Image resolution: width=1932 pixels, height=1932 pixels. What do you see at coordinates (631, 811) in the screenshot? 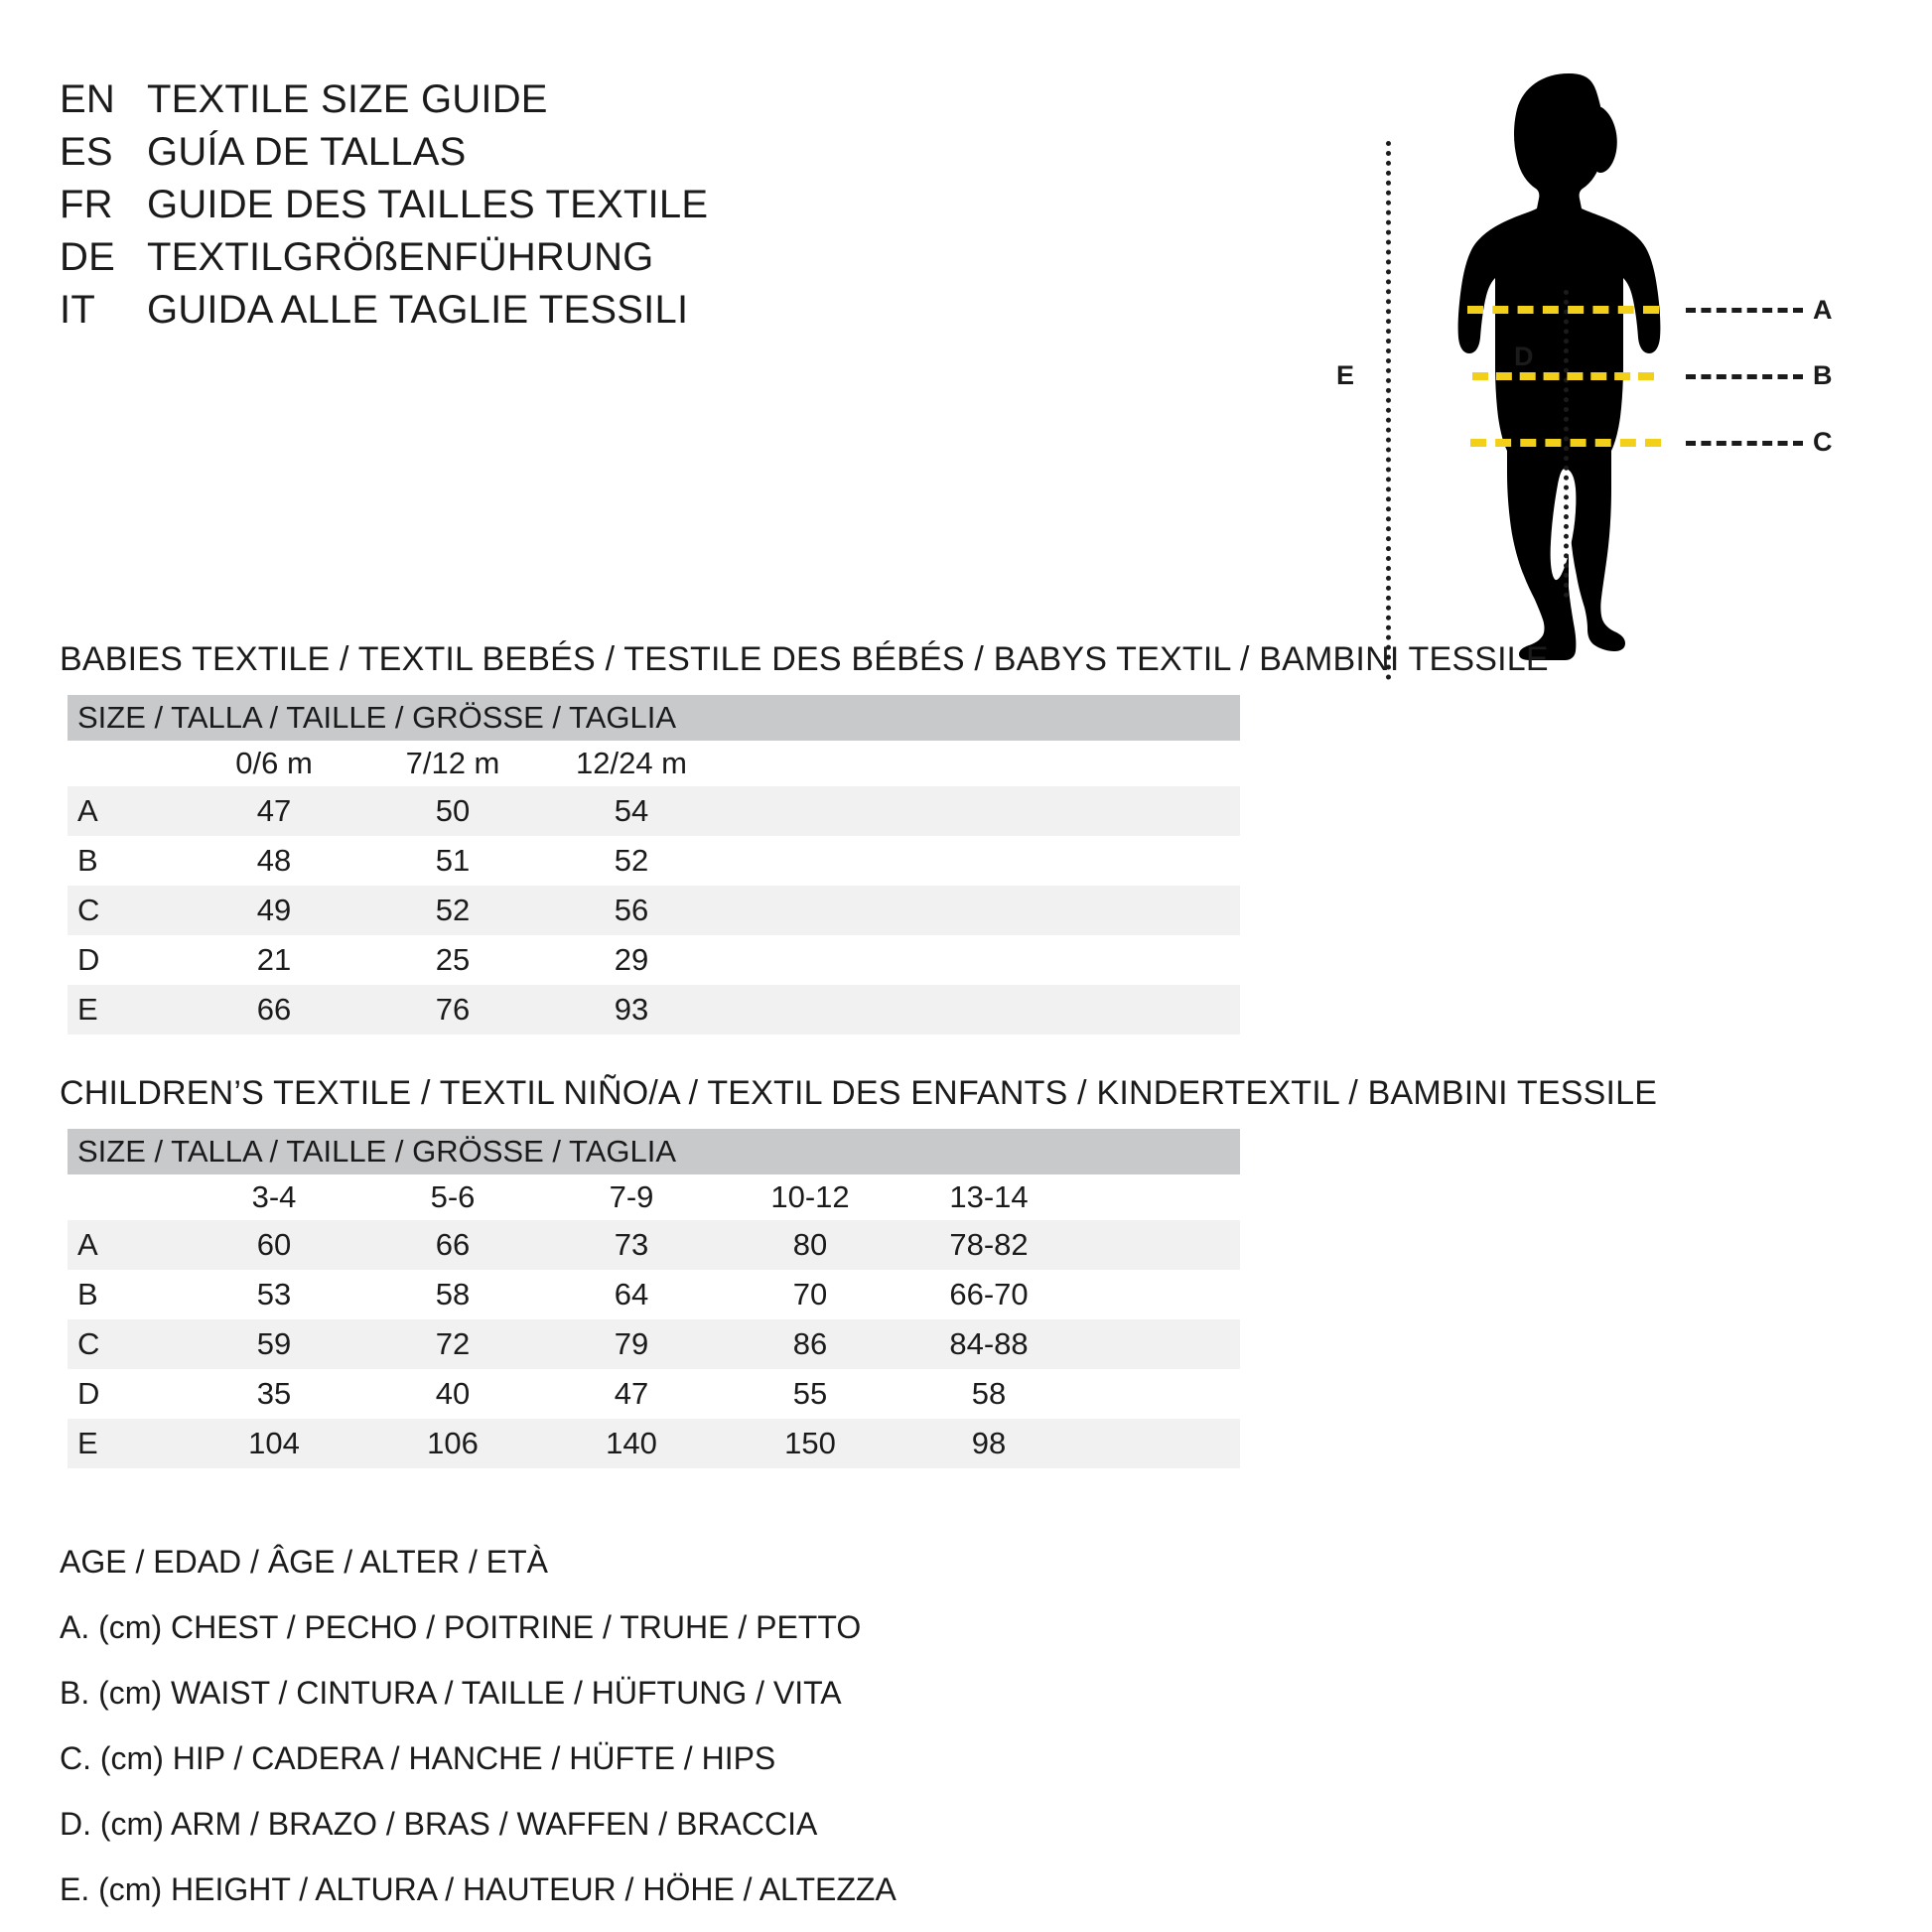
I see `cell-value: 54` at bounding box center [631, 811].